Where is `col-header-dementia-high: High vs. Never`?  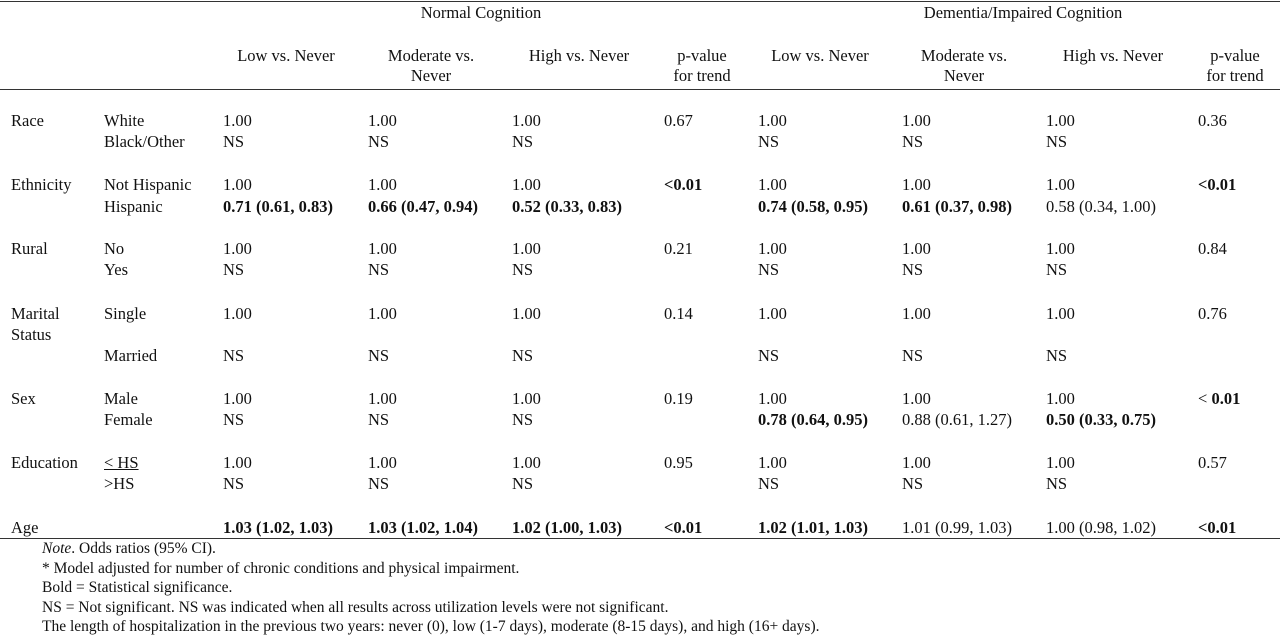 col-header-dementia-high: High vs. Never is located at coordinates (1113, 55).